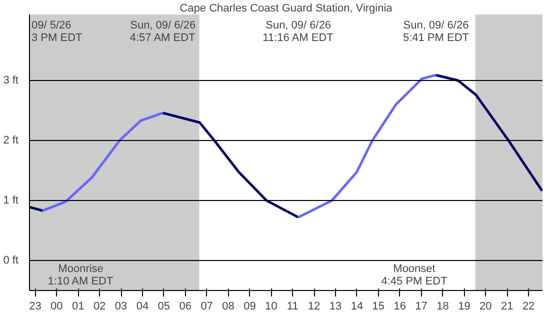 The width and height of the screenshot is (550, 312). What do you see at coordinates (507, 306) in the screenshot?
I see `x-tick-label: 21` at bounding box center [507, 306].